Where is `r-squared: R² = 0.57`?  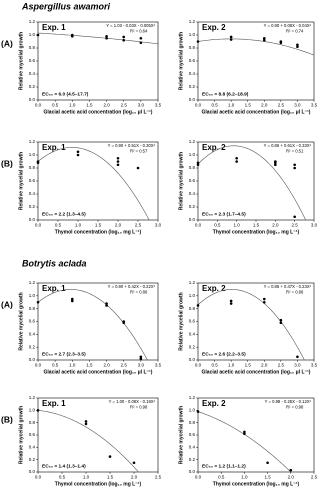 r-squared: R² = 0.57 is located at coordinates (139, 151).